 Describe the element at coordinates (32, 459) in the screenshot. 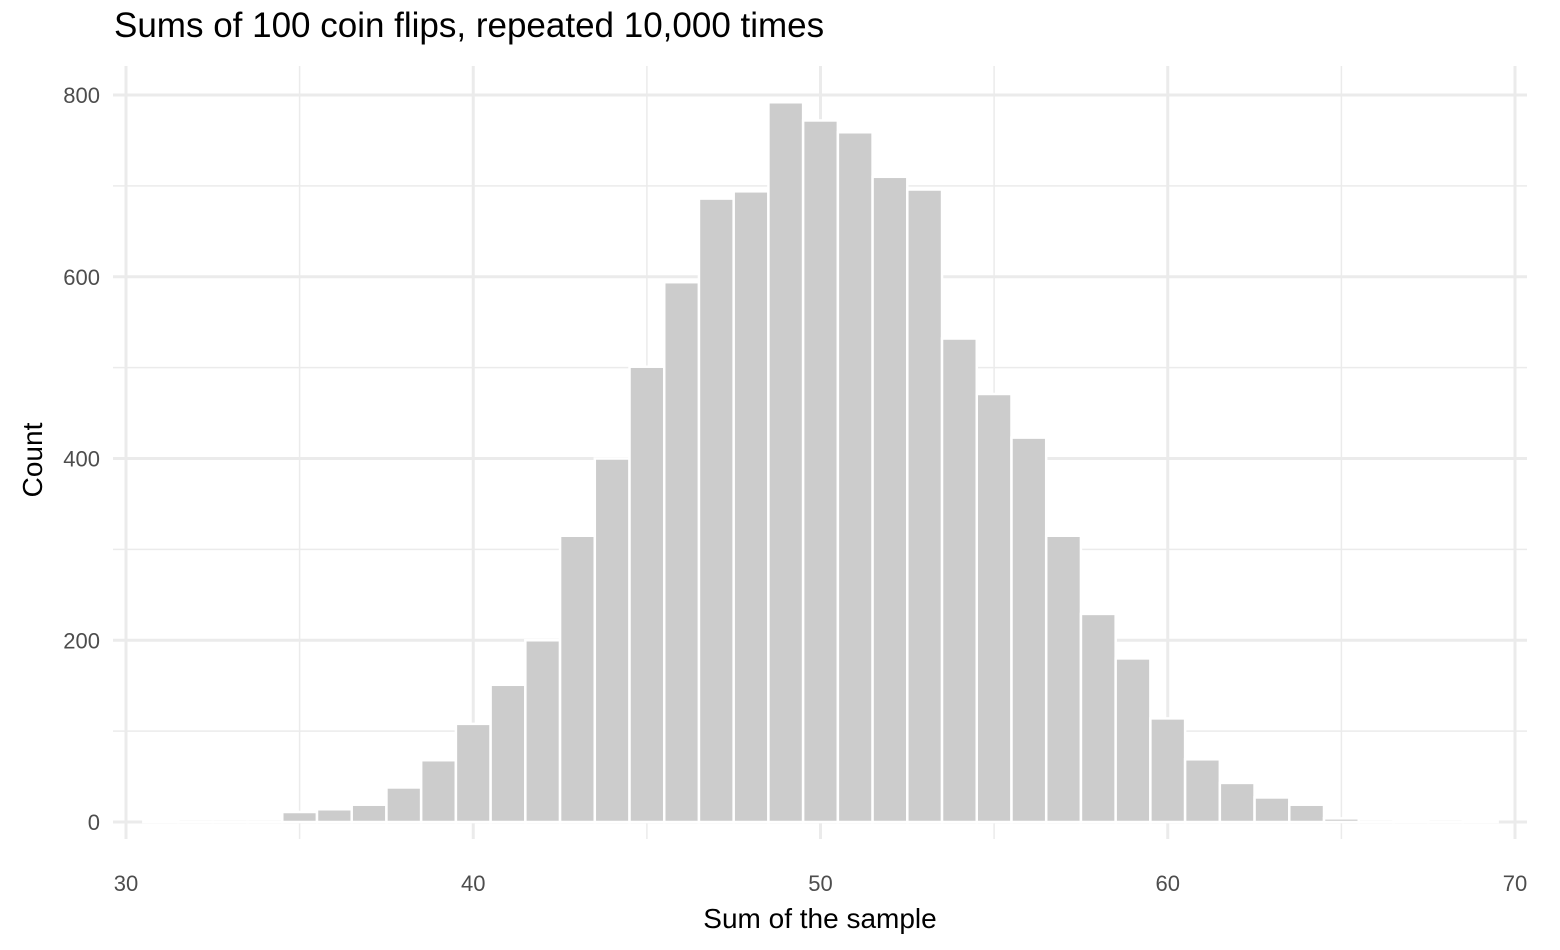

I see `y-axis-label: Count` at that location.